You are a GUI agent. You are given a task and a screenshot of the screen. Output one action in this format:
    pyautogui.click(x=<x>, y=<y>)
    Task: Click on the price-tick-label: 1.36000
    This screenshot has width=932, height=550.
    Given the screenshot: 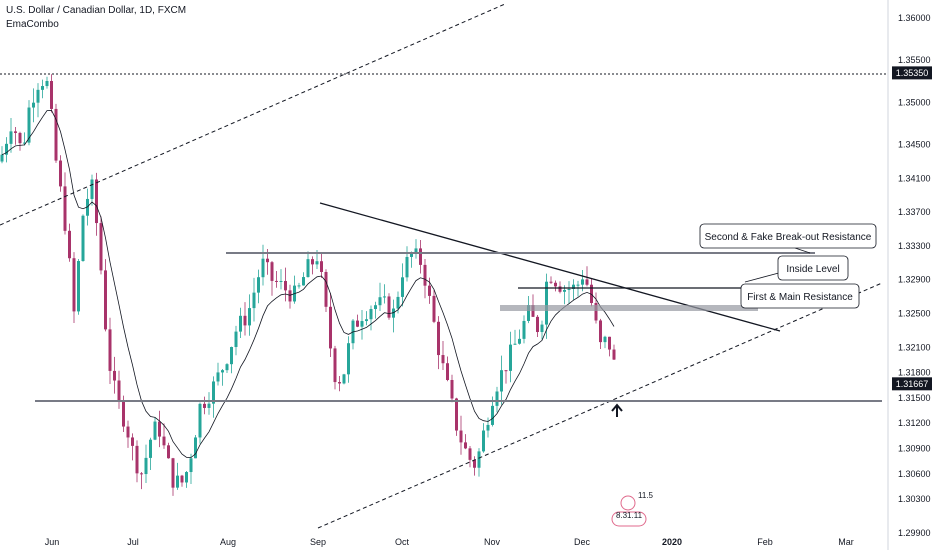 What is the action you would take?
    pyautogui.click(x=914, y=18)
    